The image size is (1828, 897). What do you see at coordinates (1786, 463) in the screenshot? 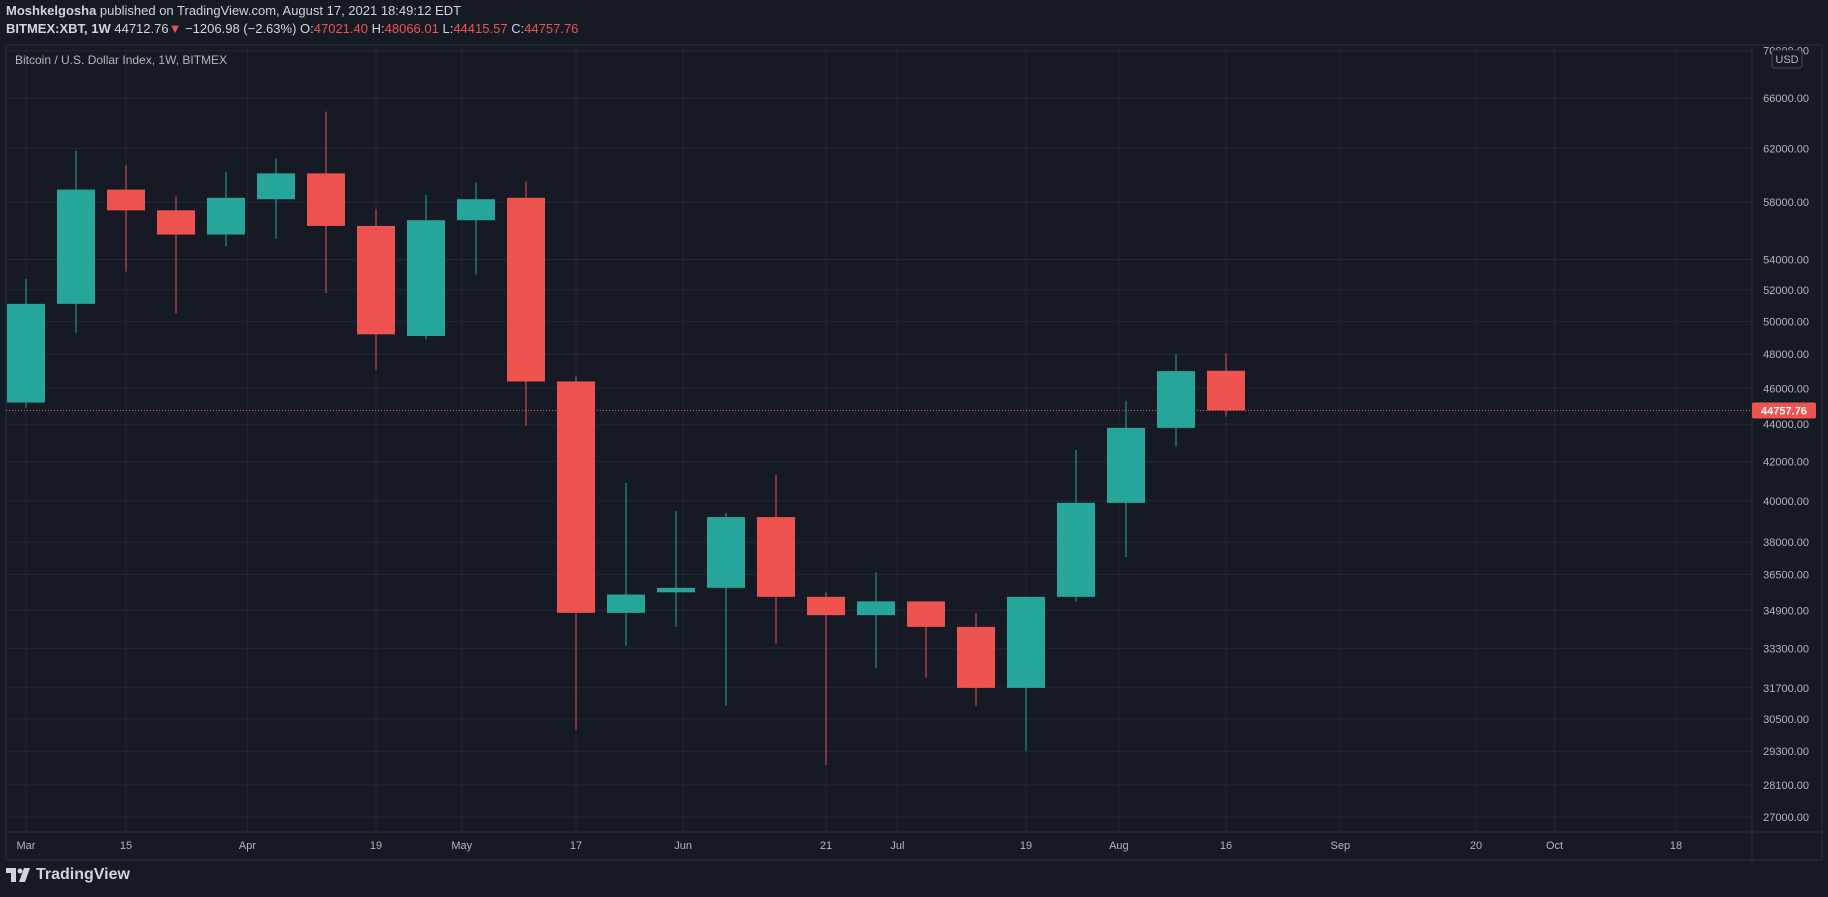
I see `price-tick-label: 42000.00` at bounding box center [1786, 463].